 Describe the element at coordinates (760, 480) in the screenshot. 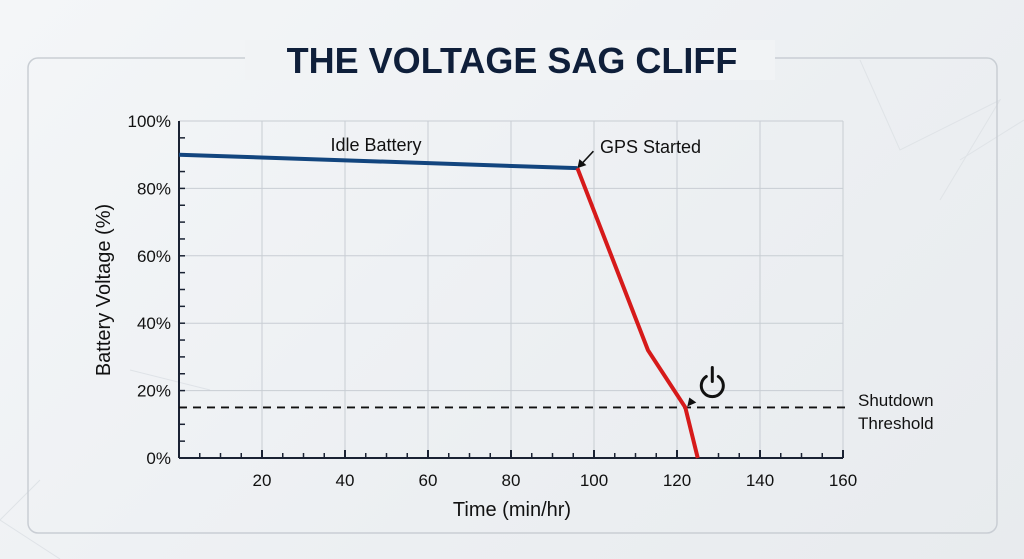

I see `x-tick-label: 140` at that location.